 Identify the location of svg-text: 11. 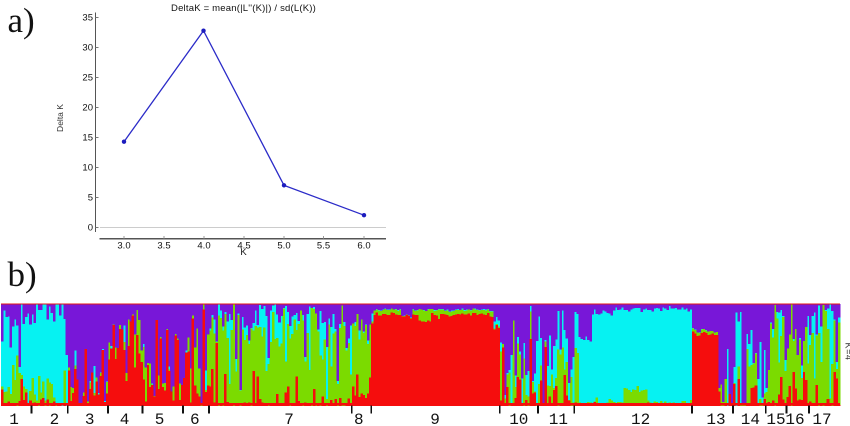
(558, 418).